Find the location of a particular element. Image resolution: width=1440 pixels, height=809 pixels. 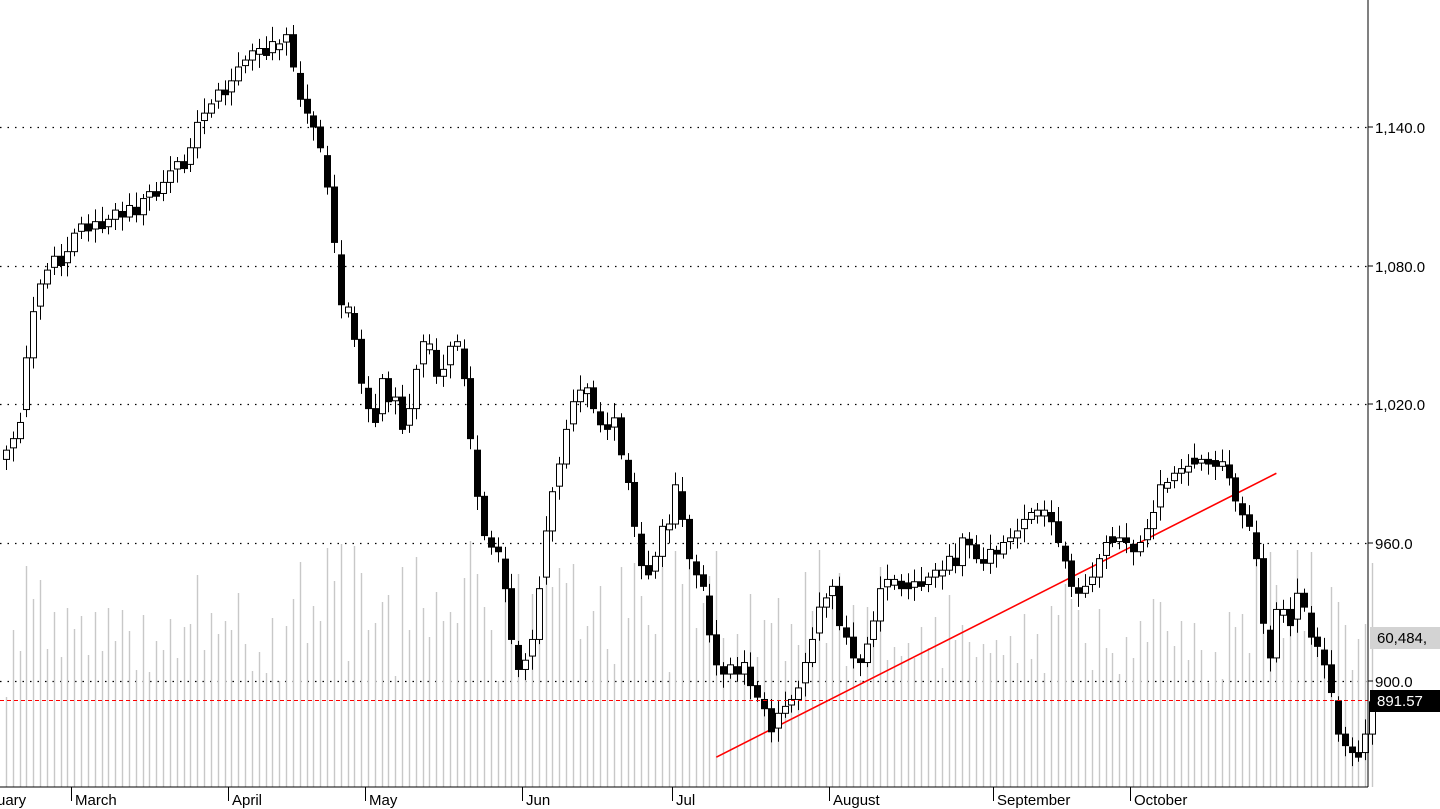

last-price-tag-box is located at coordinates (1405, 701).